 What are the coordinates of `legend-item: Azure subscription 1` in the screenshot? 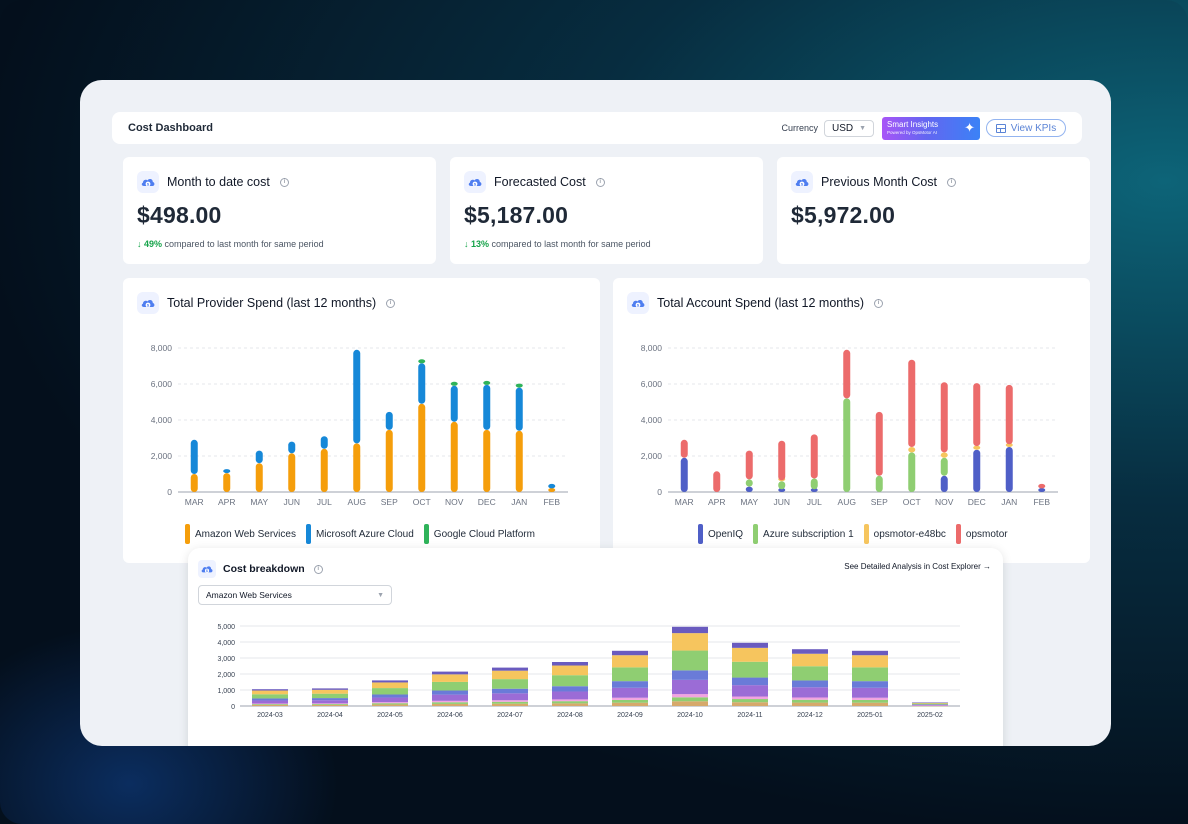 It's located at (803, 534).